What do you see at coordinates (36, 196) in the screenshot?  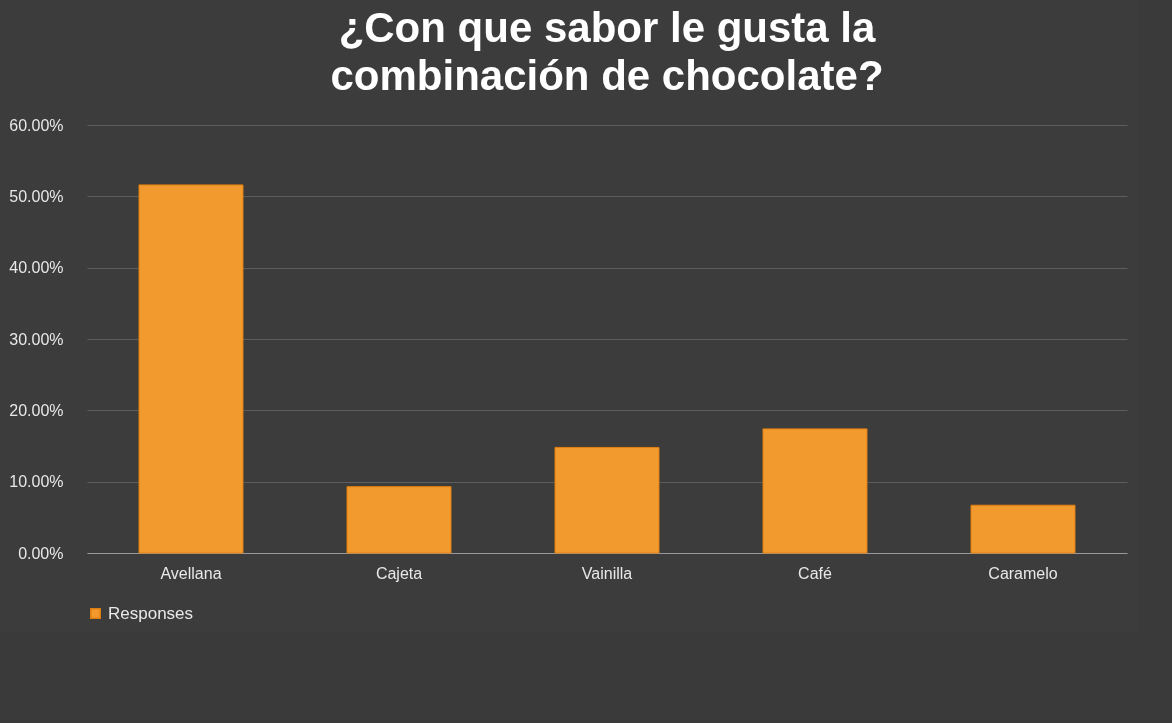 I see `y-tick-label: 50.00%` at bounding box center [36, 196].